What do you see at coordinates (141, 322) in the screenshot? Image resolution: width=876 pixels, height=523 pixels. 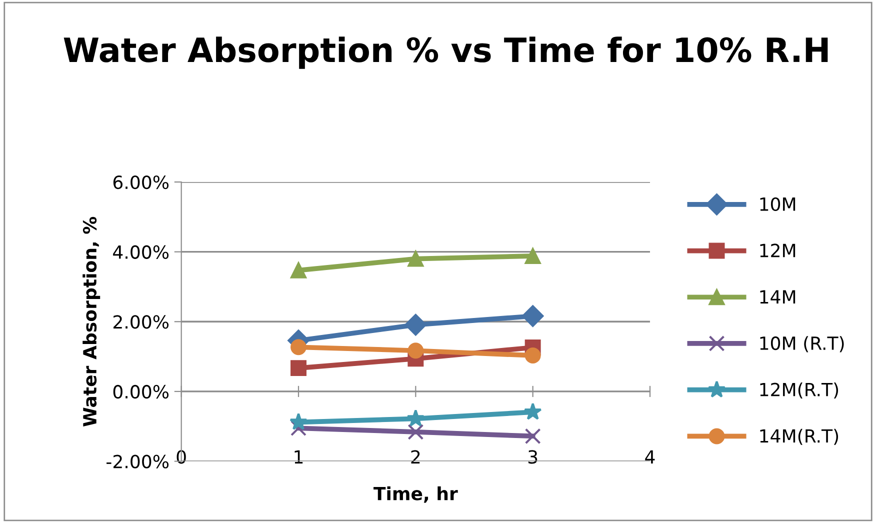 I see `y-tick-label: 2.00%` at bounding box center [141, 322].